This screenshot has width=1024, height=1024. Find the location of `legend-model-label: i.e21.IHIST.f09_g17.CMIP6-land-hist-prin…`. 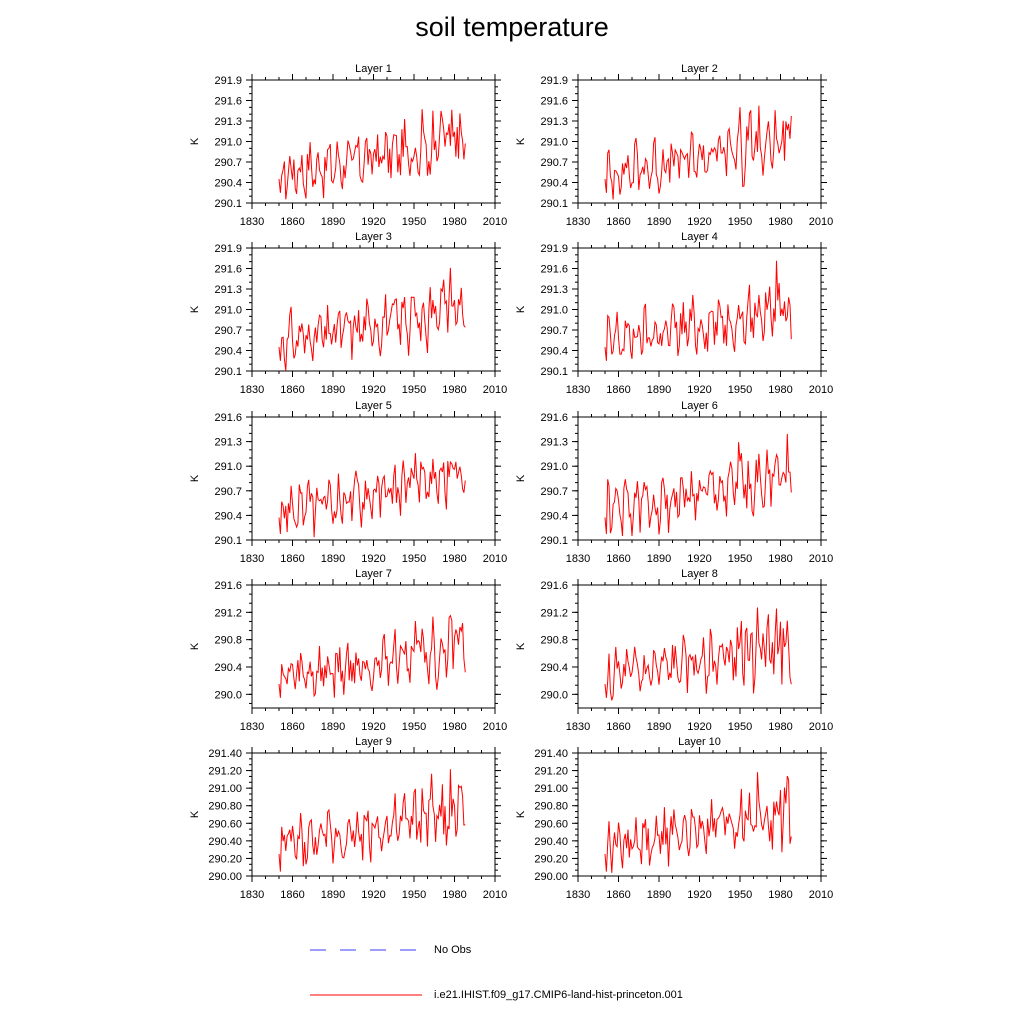

legend-model-label: i.e21.IHIST.f09_g17.CMIP6-land-hist-prin… is located at coordinates (558, 995).